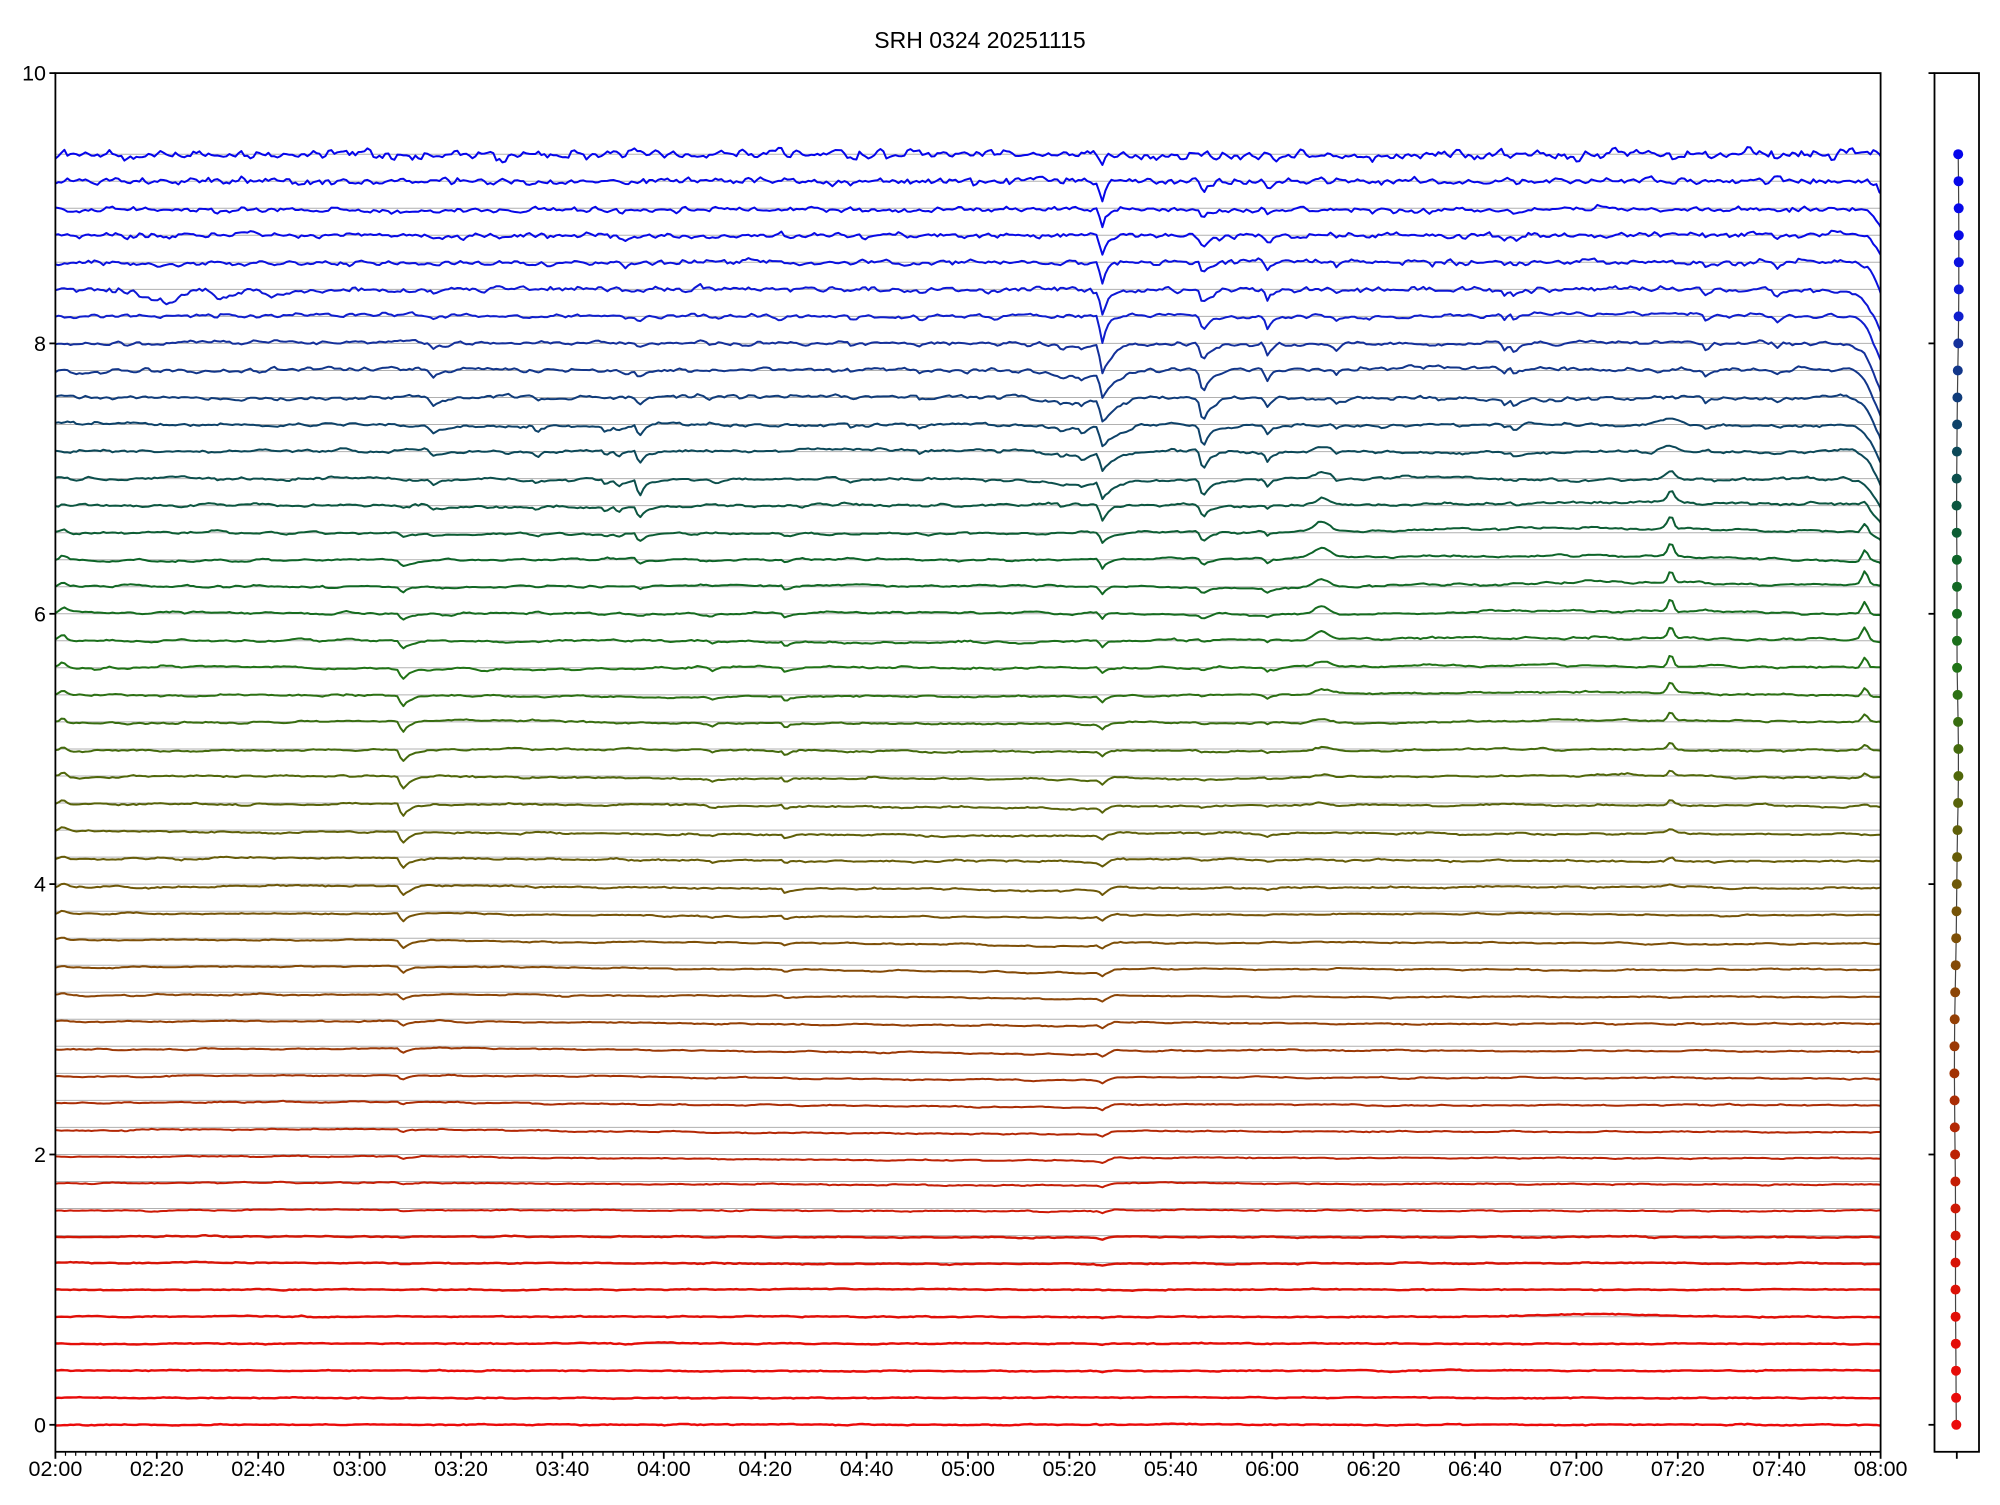 This screenshot has height=1505, width=2000. I want to click on svg-text: 05:20, so click(1069, 1469).